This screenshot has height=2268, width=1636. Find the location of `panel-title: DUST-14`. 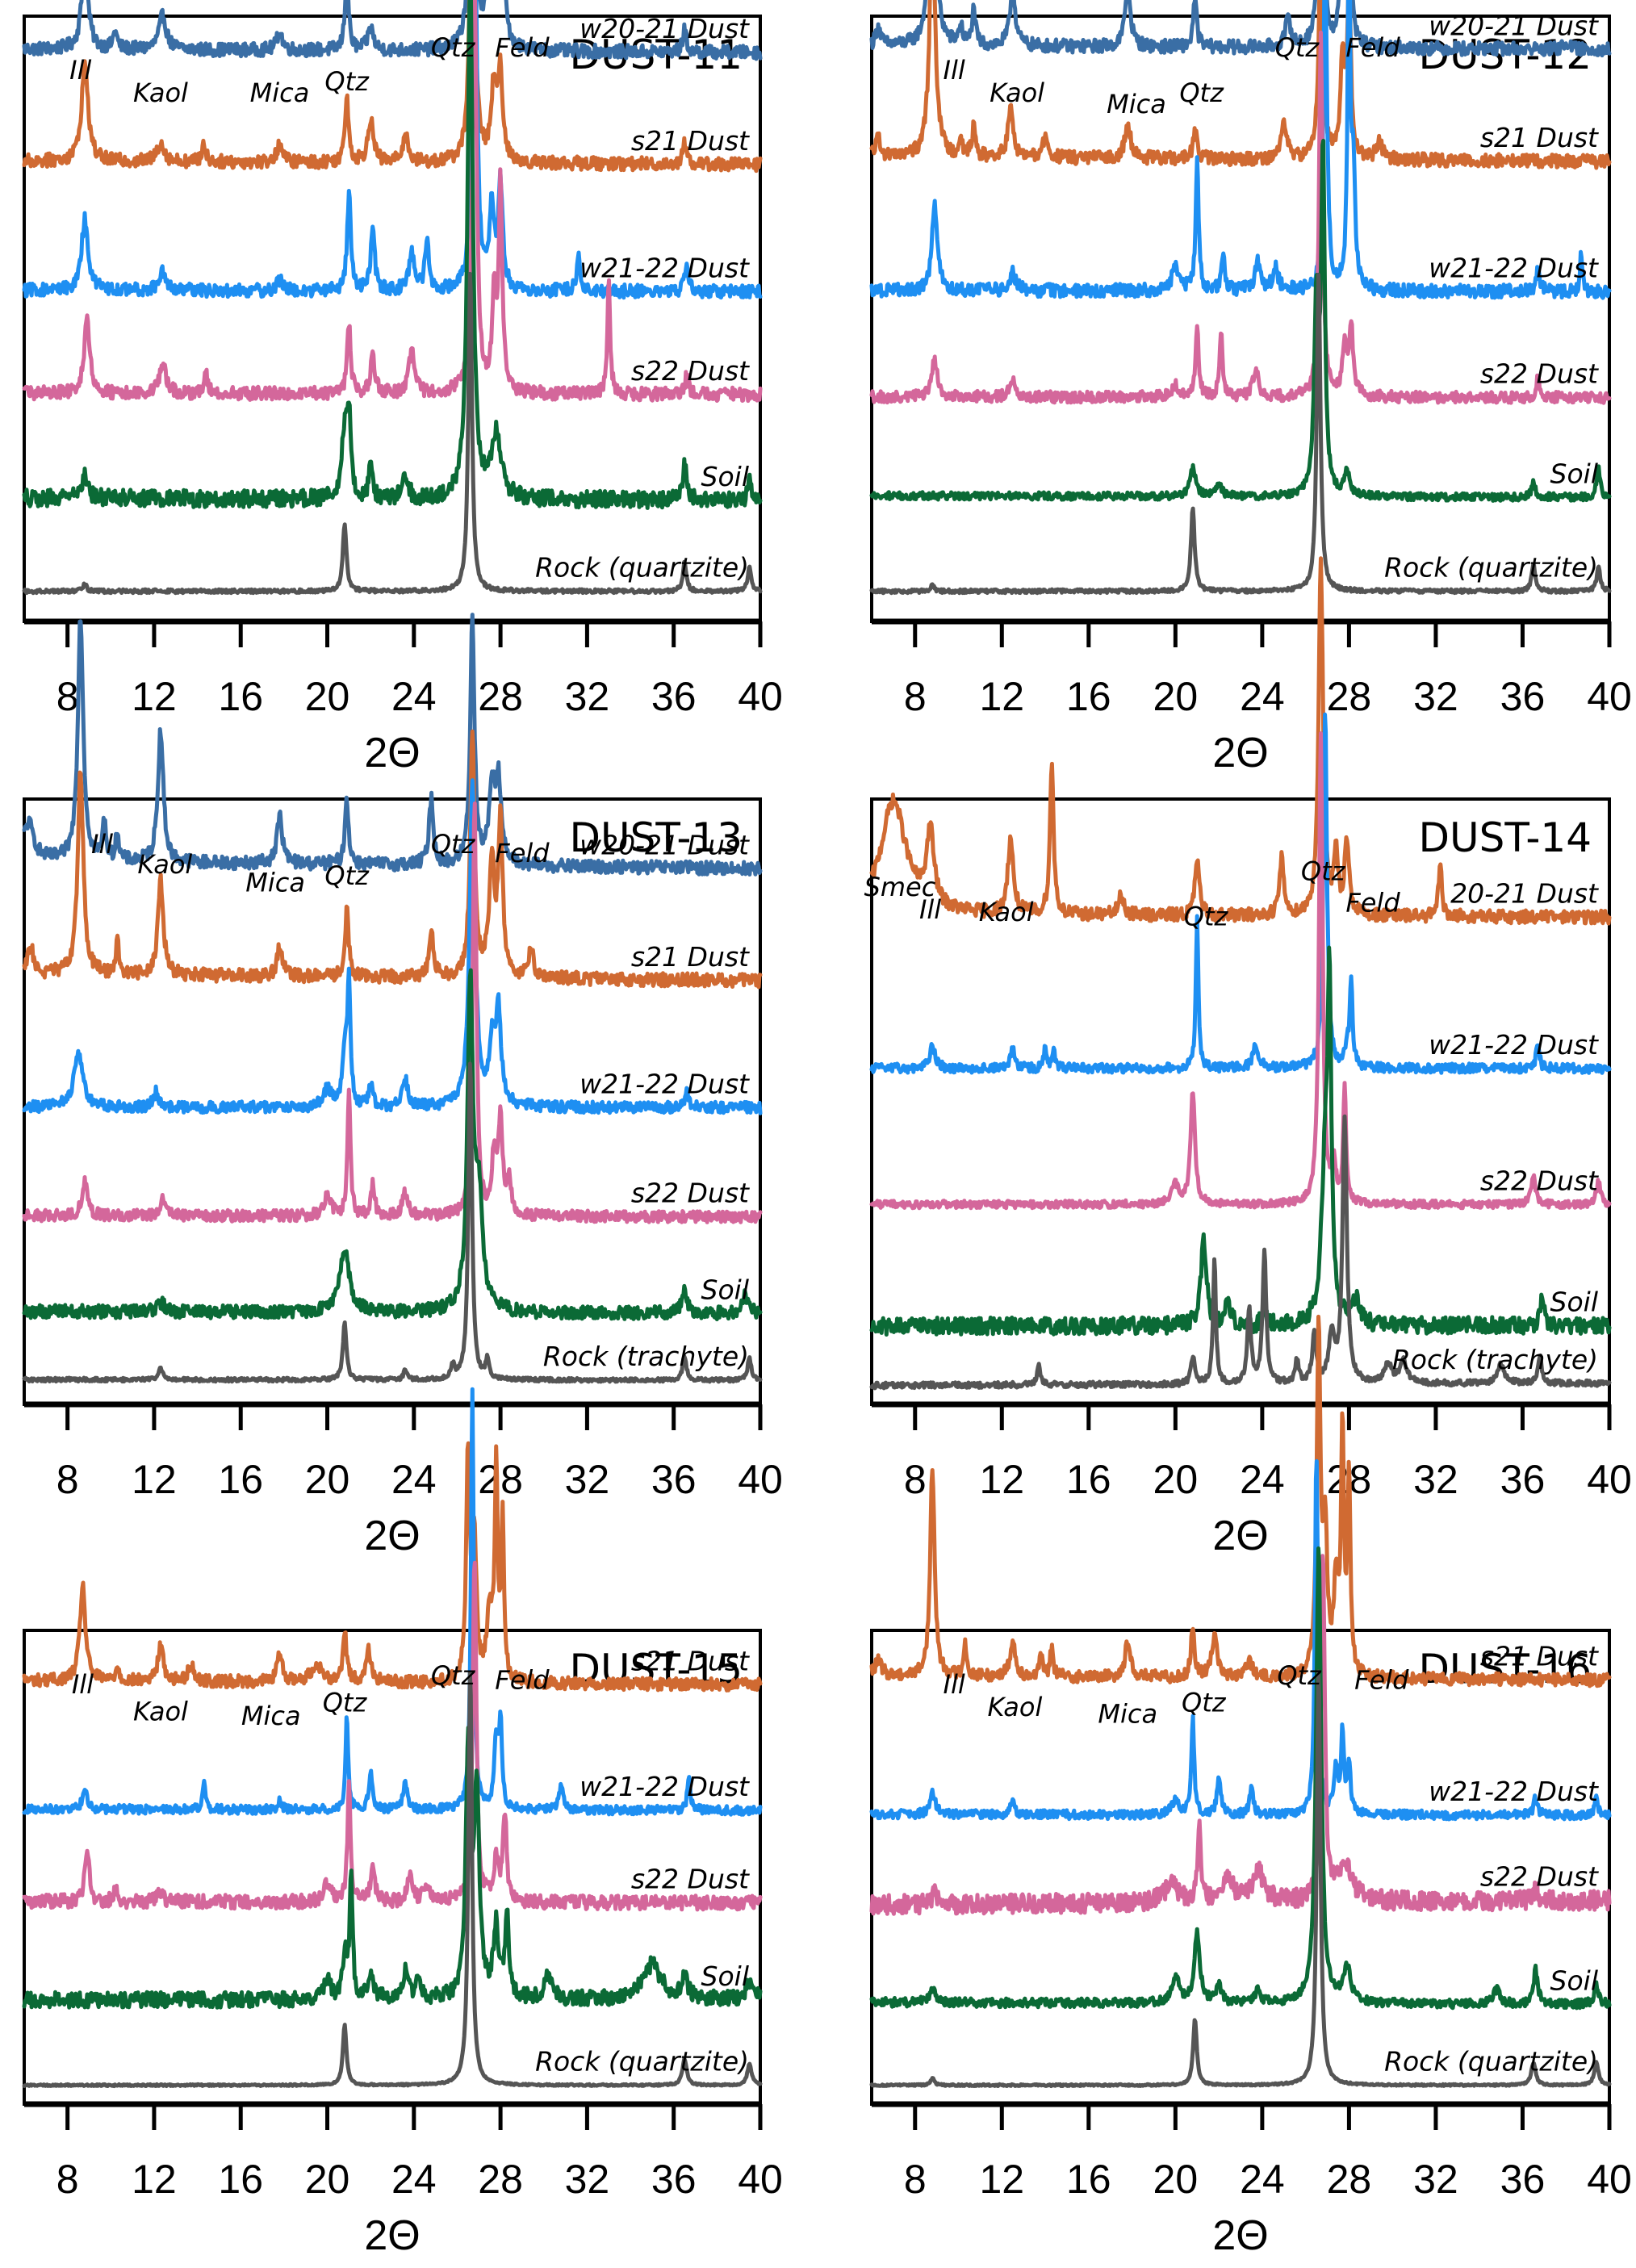

panel-title: DUST-14 is located at coordinates (1506, 837).